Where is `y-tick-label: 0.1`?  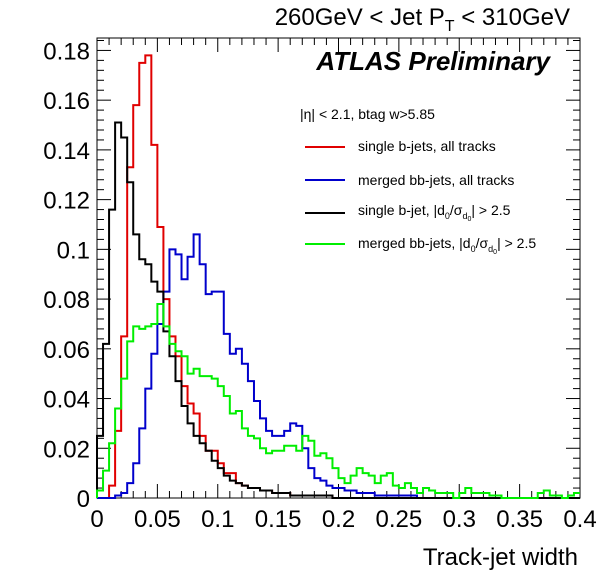
y-tick-label: 0.1 is located at coordinates (73, 250).